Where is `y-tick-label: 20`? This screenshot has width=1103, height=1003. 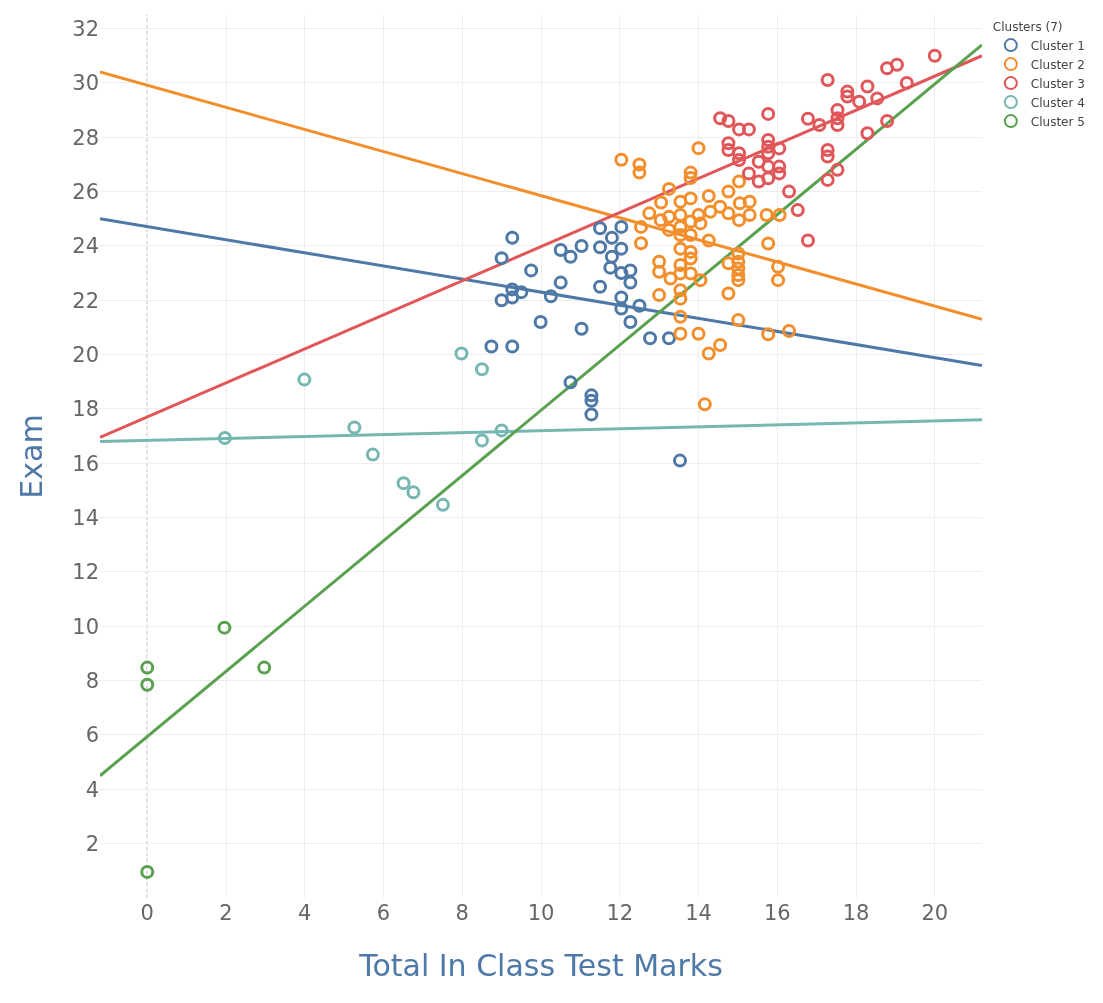
y-tick-label: 20 is located at coordinates (85, 354).